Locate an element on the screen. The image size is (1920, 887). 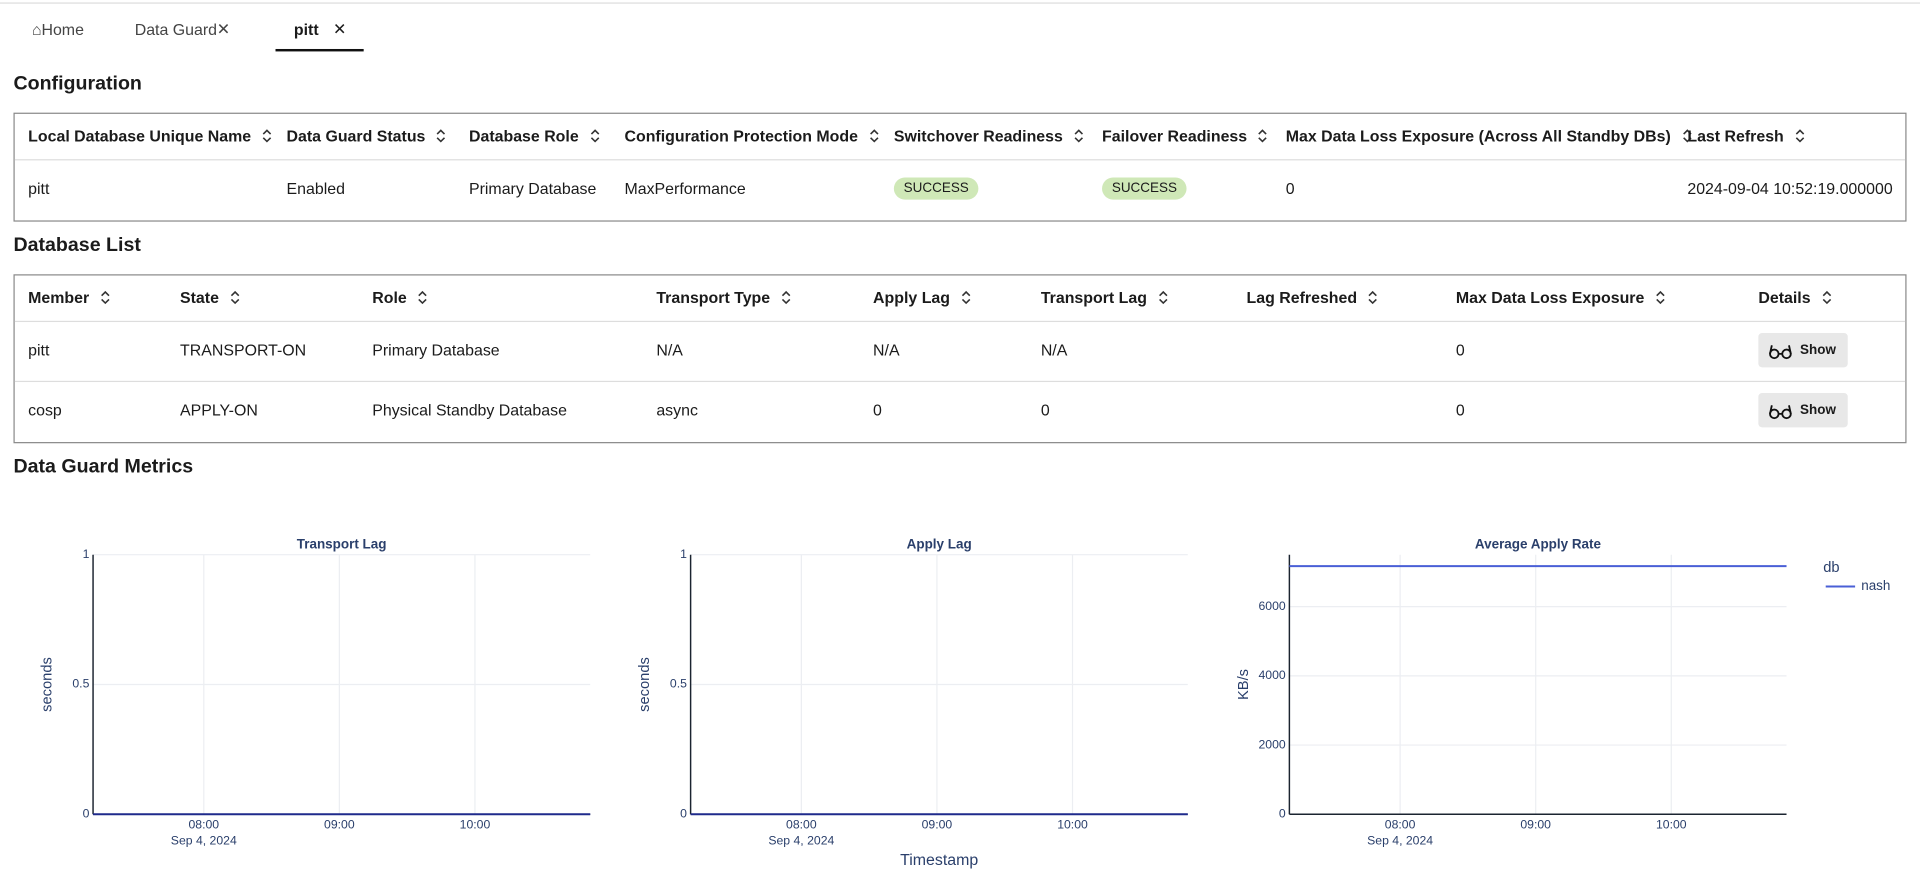
tab-home: ⌂Home is located at coordinates (57, 29).